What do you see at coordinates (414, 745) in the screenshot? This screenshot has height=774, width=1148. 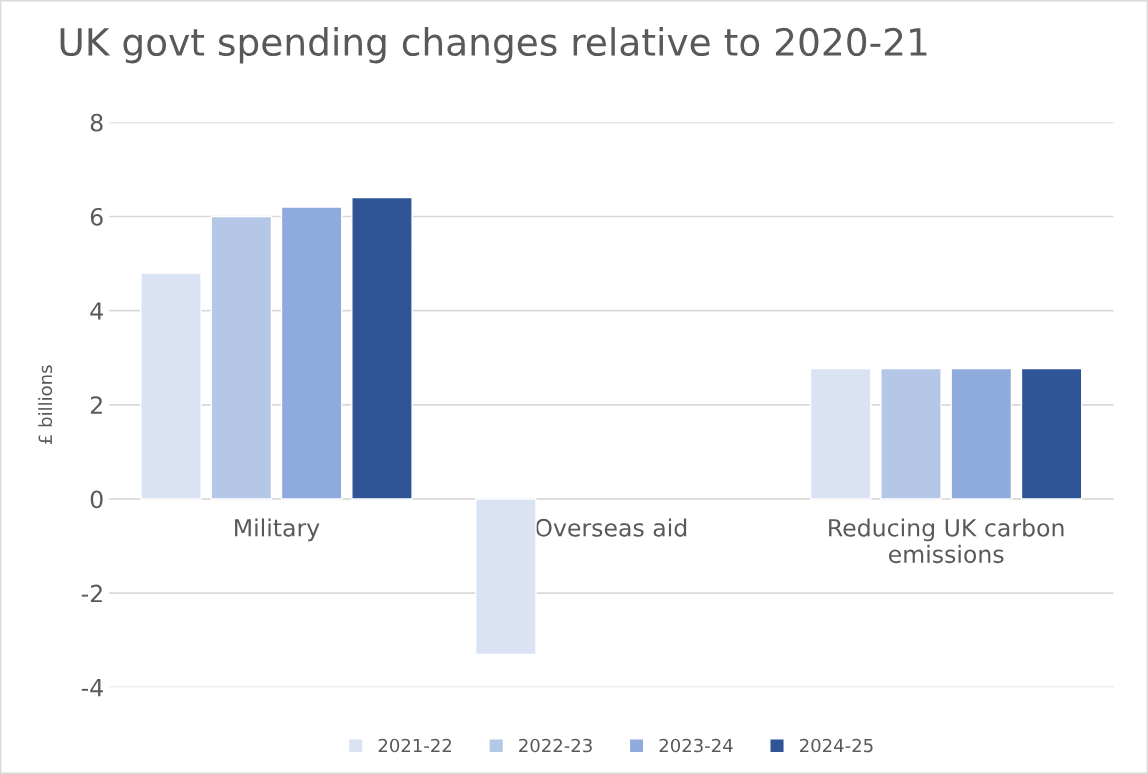 I see `legend-label: 2021-22` at bounding box center [414, 745].